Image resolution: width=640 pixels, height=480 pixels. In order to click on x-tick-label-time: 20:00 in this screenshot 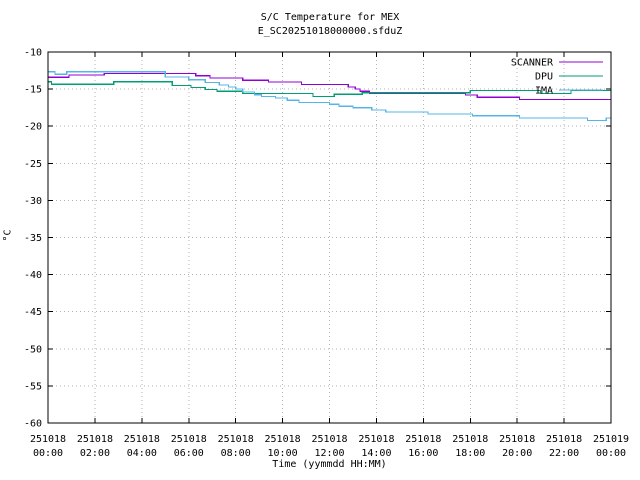, I will do `click(517, 453)`.